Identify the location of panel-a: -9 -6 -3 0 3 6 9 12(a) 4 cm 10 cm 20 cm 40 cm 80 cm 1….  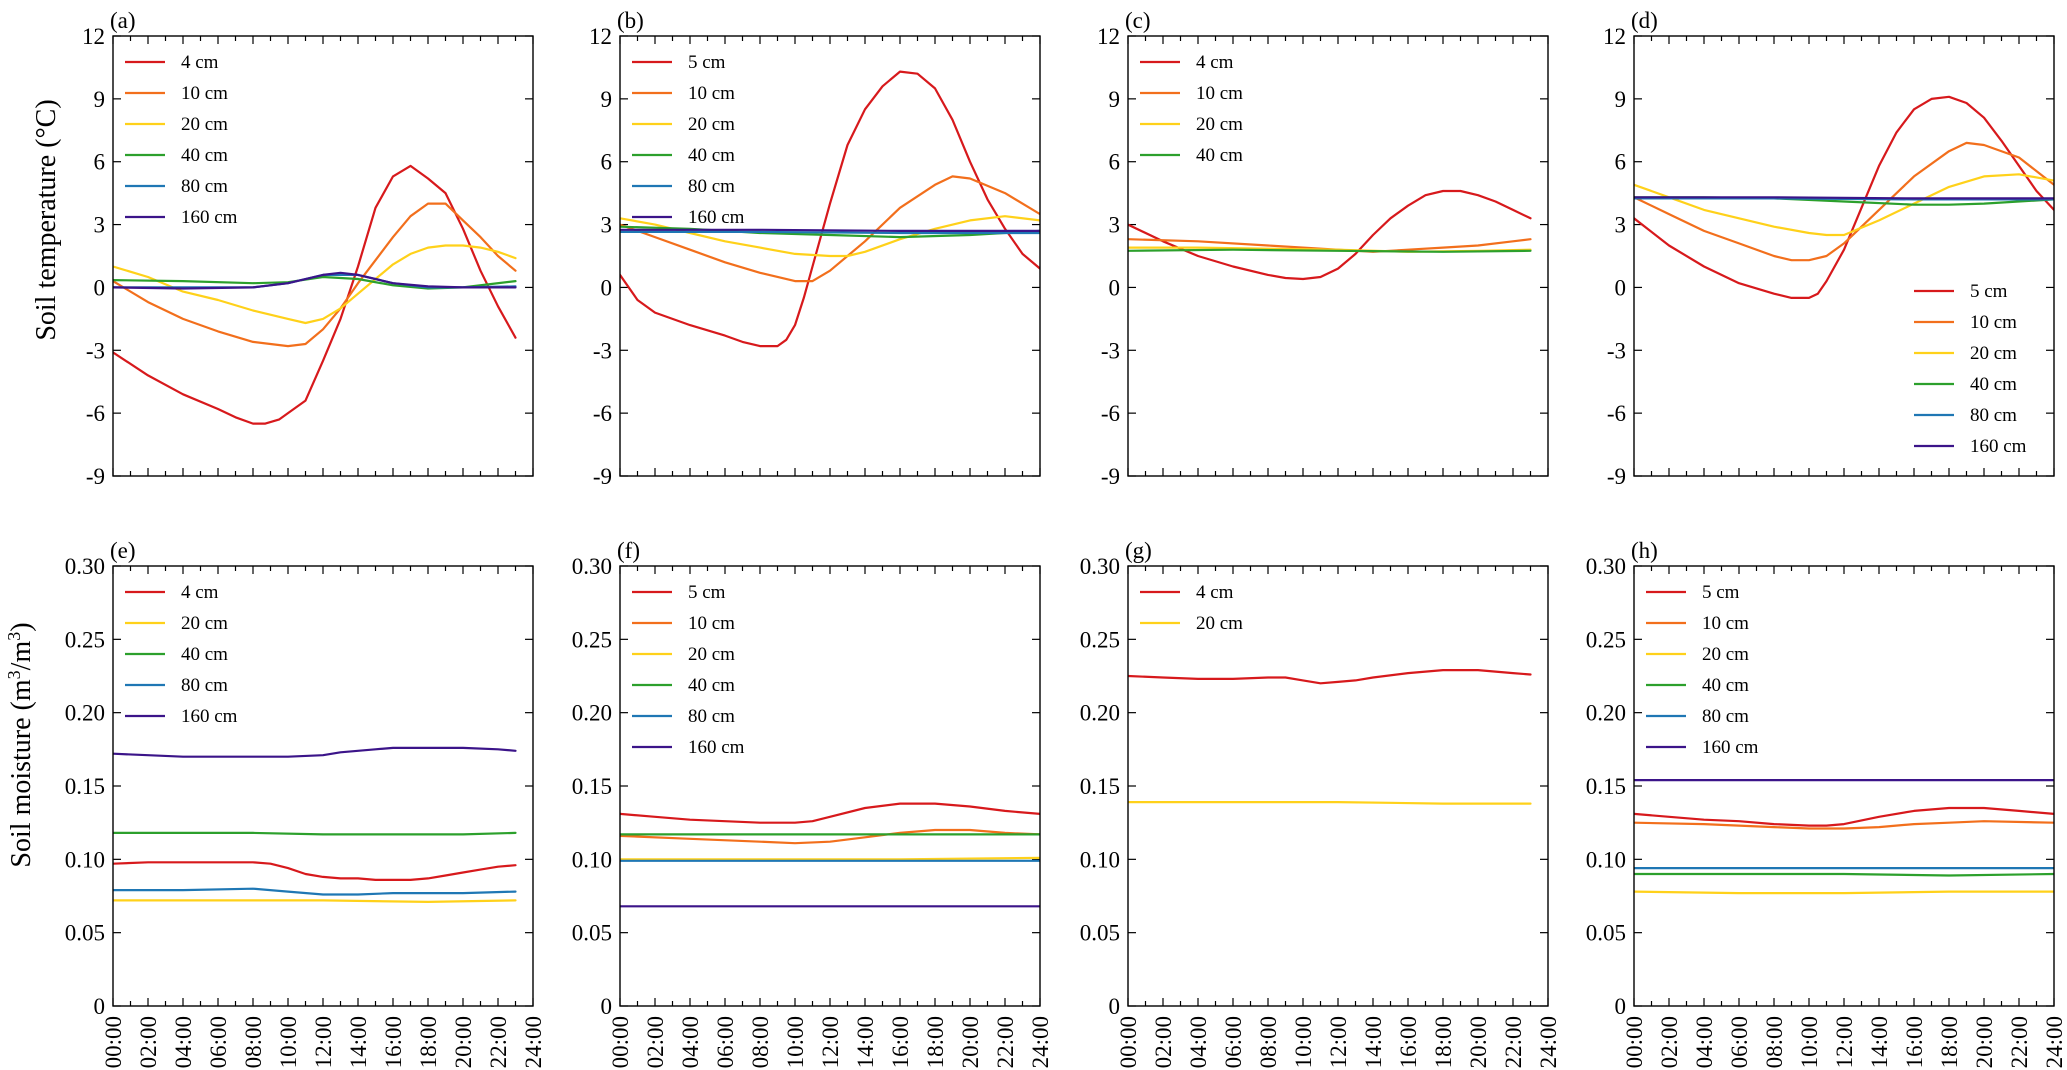
(308, 248).